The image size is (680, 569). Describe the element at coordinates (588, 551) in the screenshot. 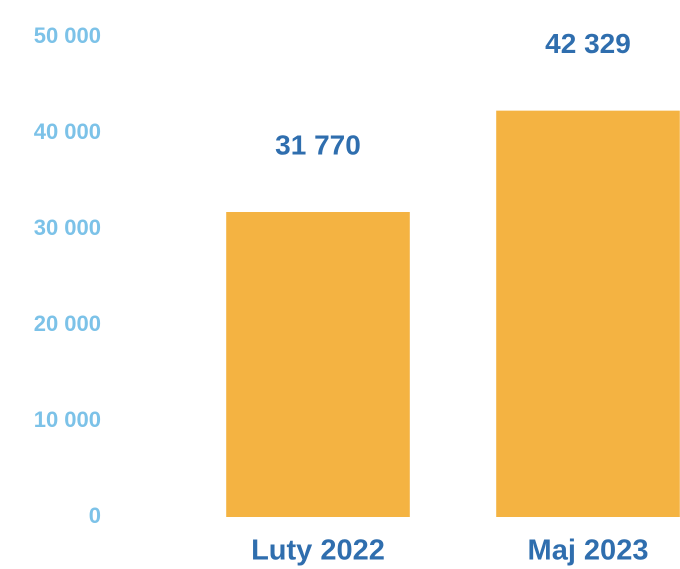

I see `x-tick-label: Maj 2023` at that location.